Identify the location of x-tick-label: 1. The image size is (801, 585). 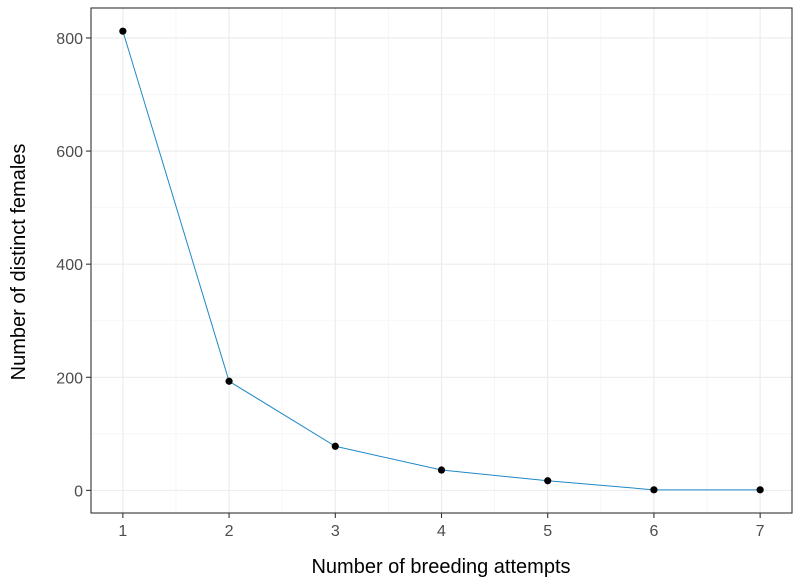
(122, 531).